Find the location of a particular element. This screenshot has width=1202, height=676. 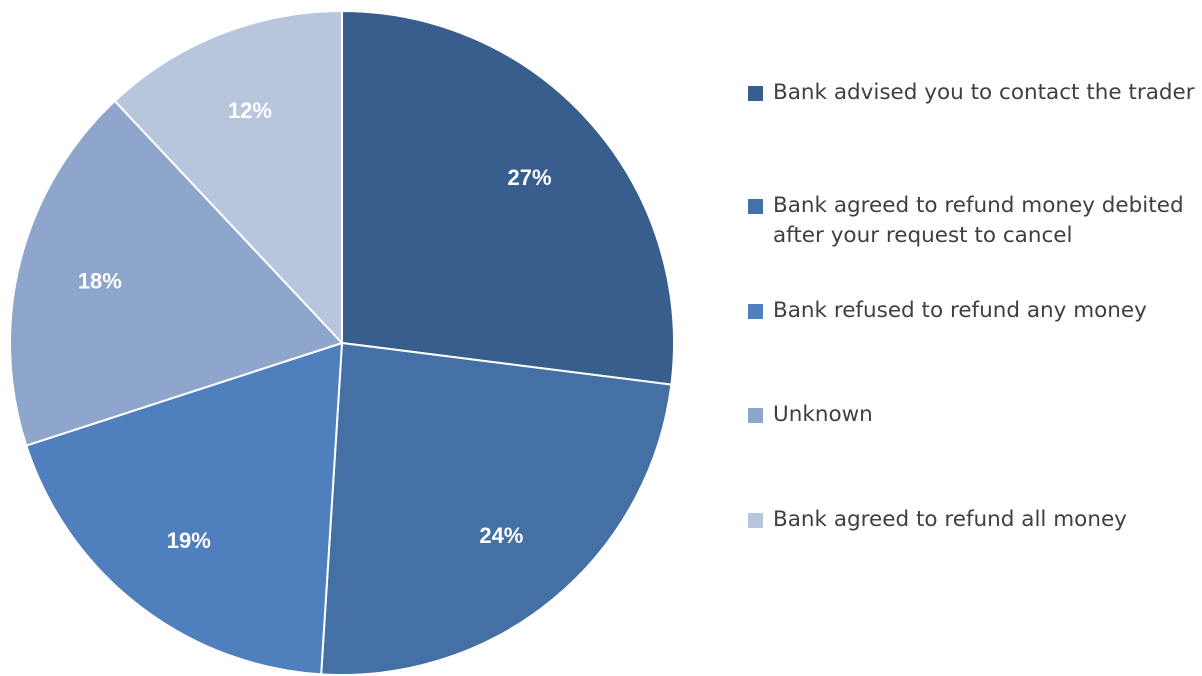

legend-label: Bank advised you to contact the trader is located at coordinates (984, 92).